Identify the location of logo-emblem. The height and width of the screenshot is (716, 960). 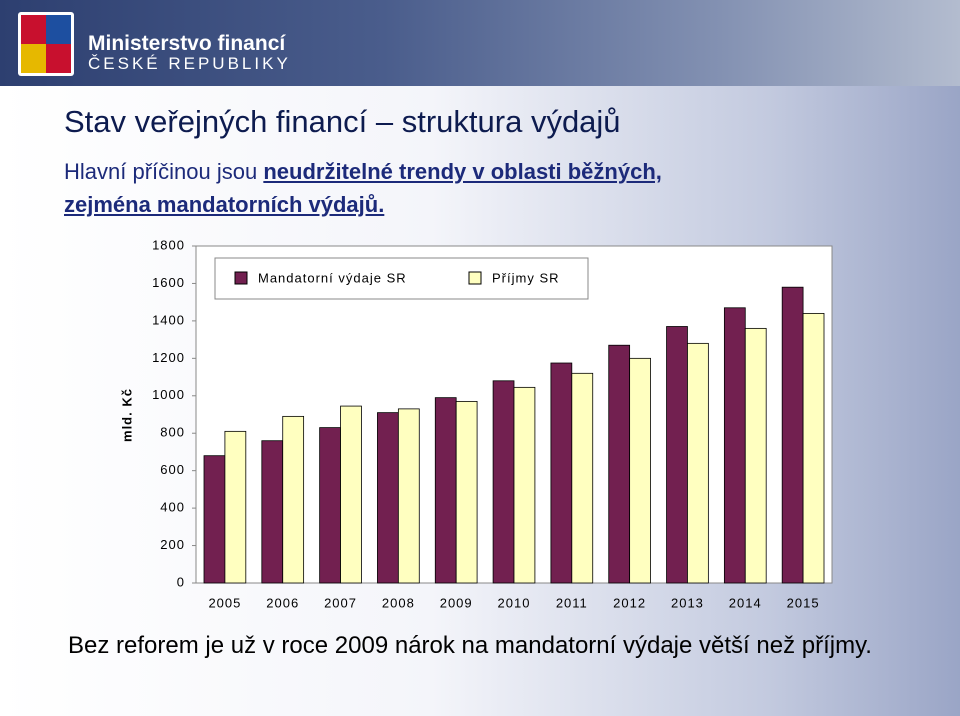
(46, 44).